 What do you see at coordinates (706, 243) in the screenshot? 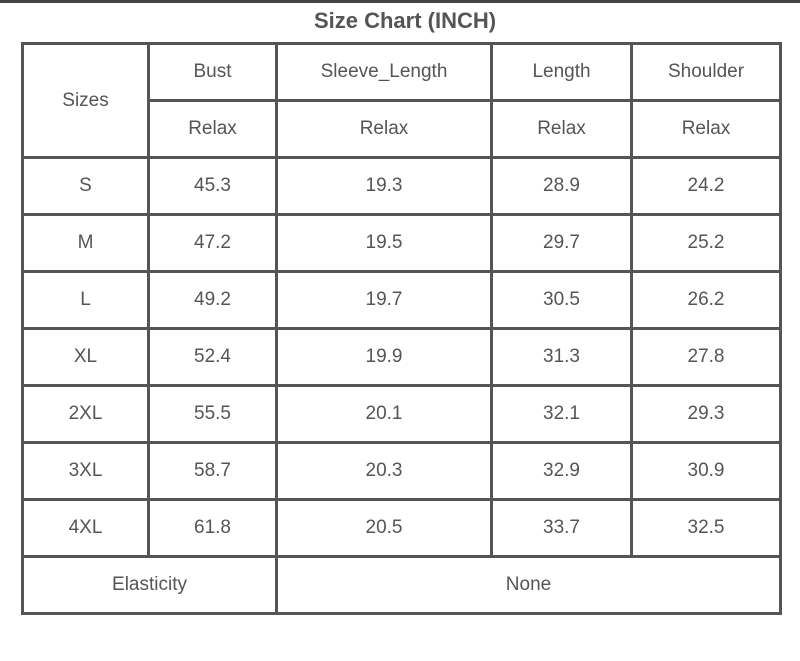
I see `value-cell: 25.2` at bounding box center [706, 243].